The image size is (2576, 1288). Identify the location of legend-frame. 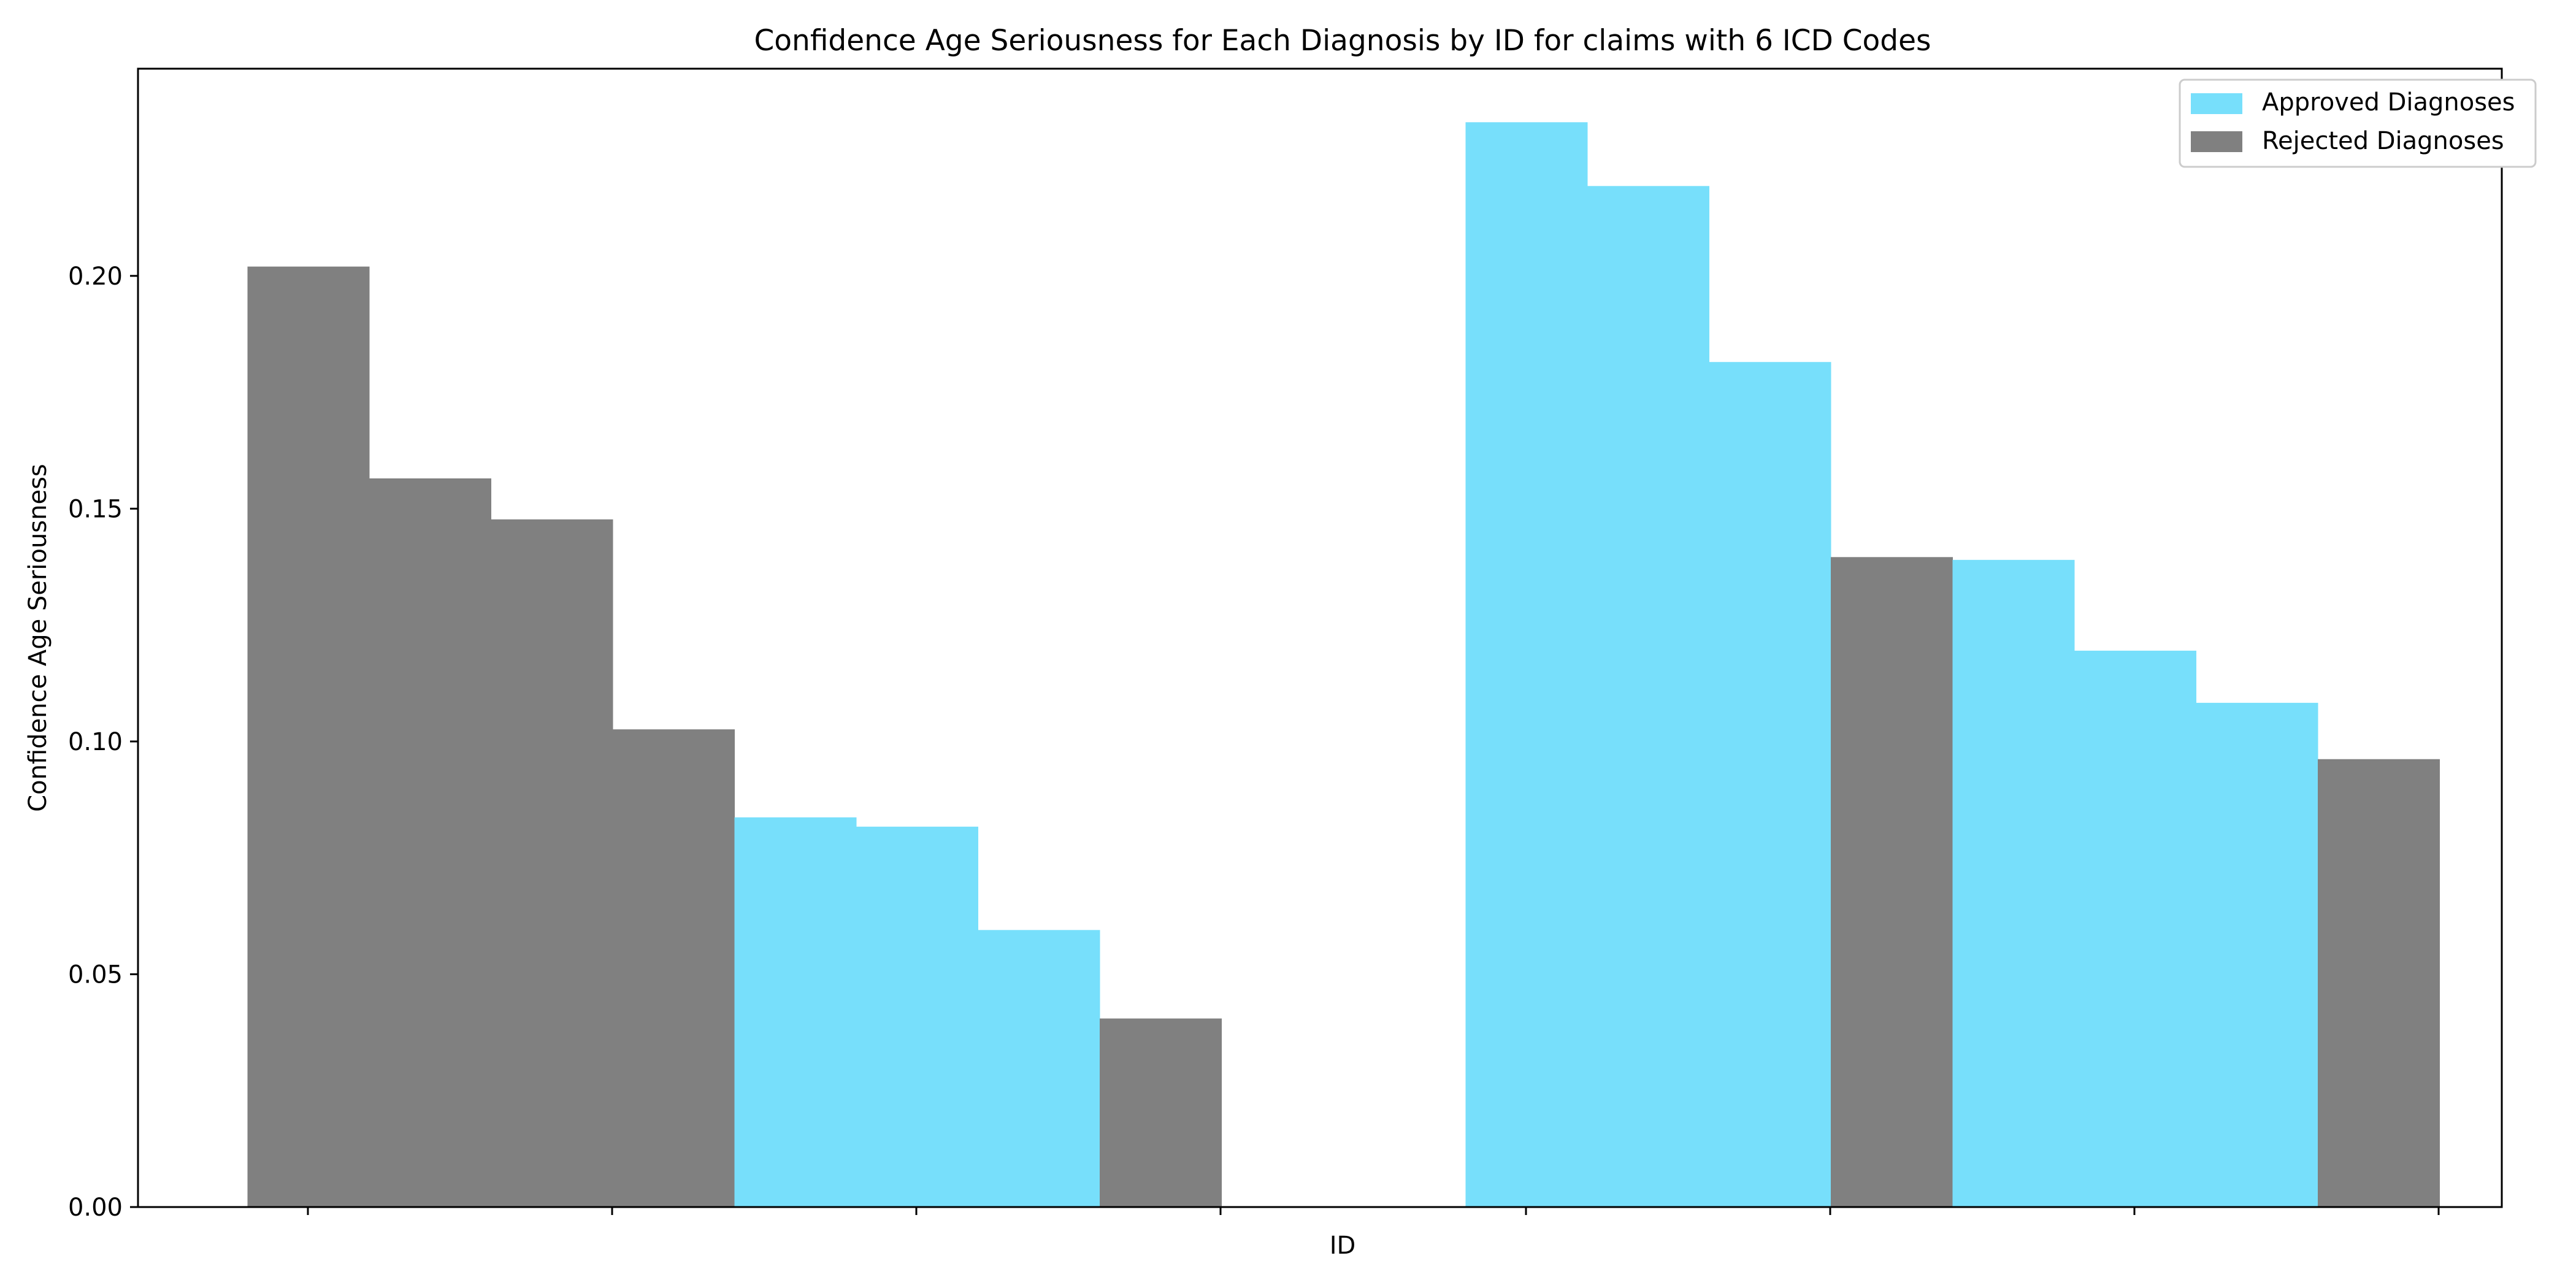
(2358, 123).